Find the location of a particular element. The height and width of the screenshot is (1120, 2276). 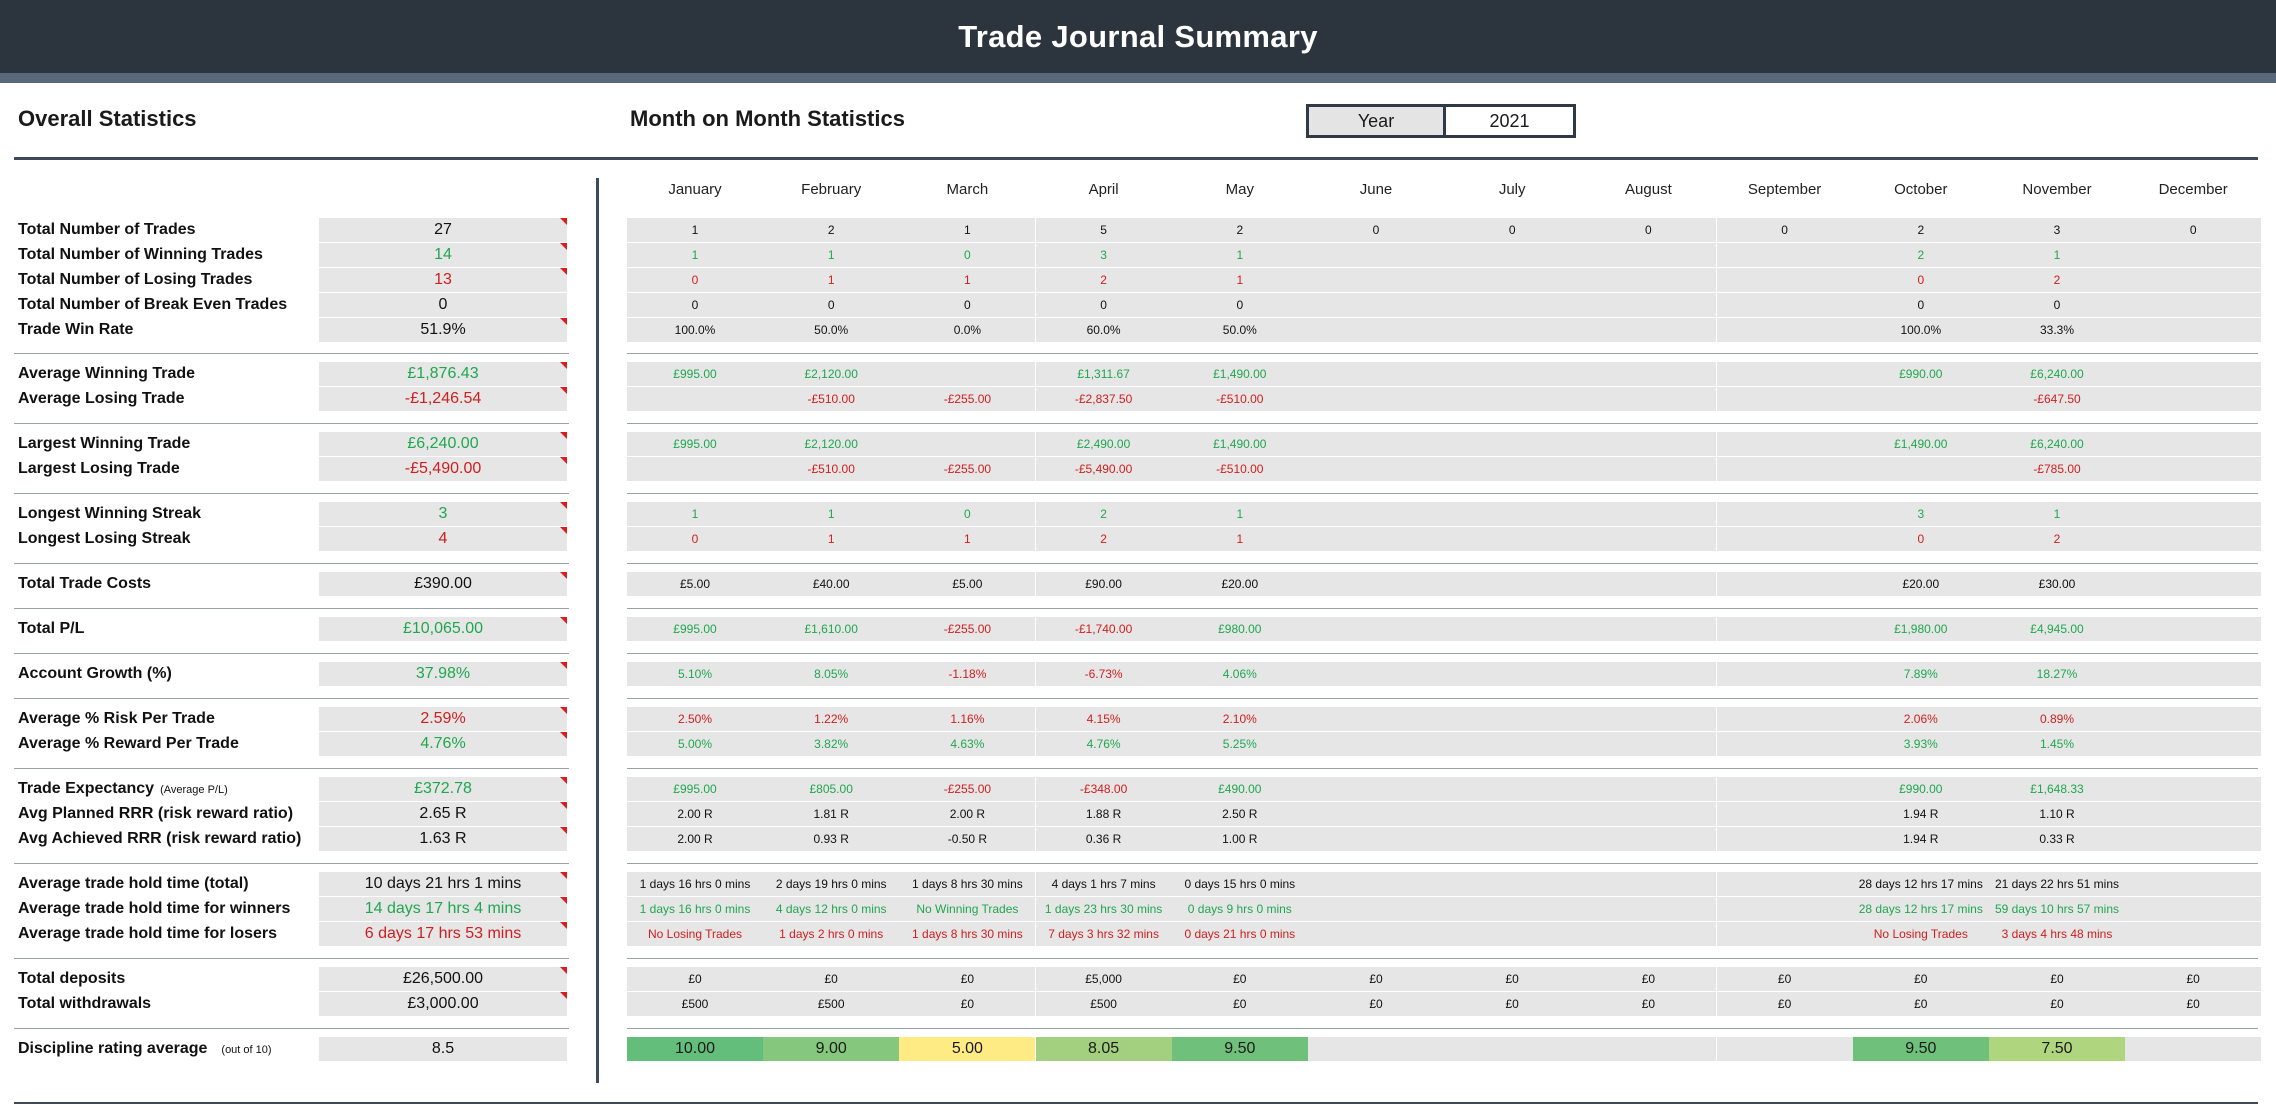

year-selector: Year 2021 is located at coordinates (1441, 121).